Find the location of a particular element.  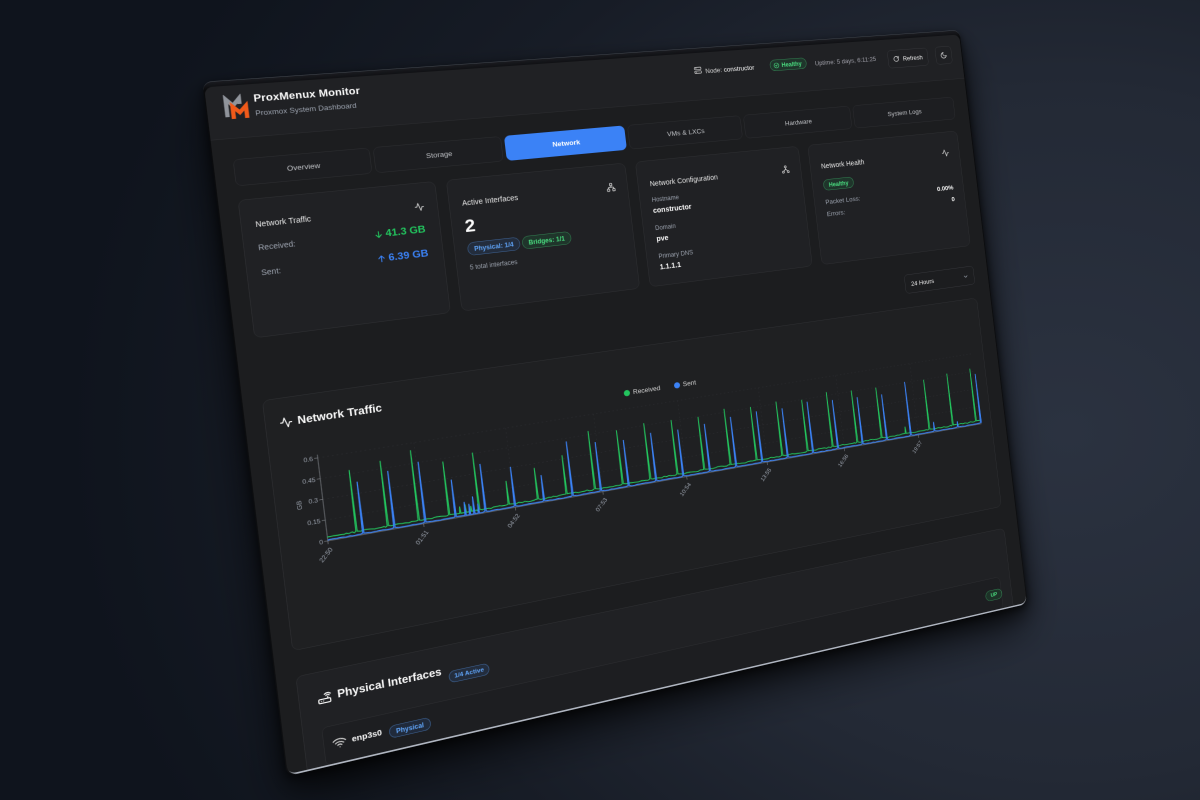

svg-text: 13:55 is located at coordinates (766, 474).